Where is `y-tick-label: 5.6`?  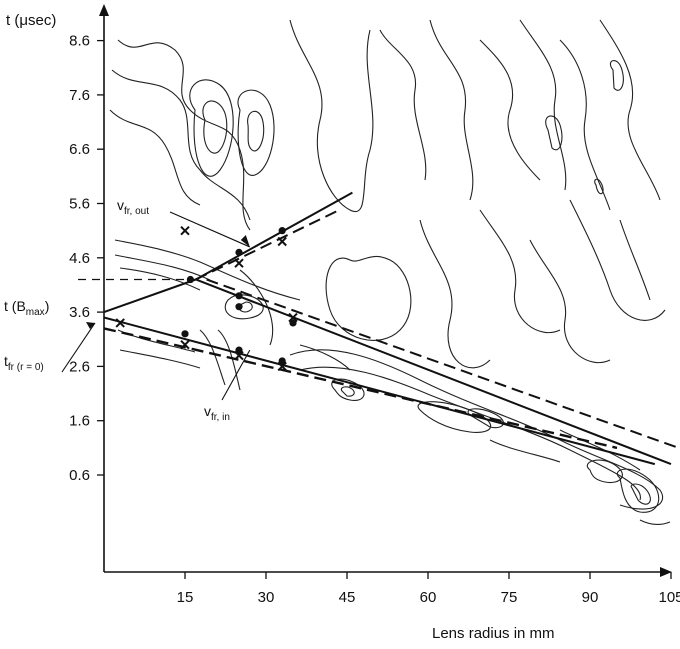
y-tick-label: 5.6 is located at coordinates (79, 204).